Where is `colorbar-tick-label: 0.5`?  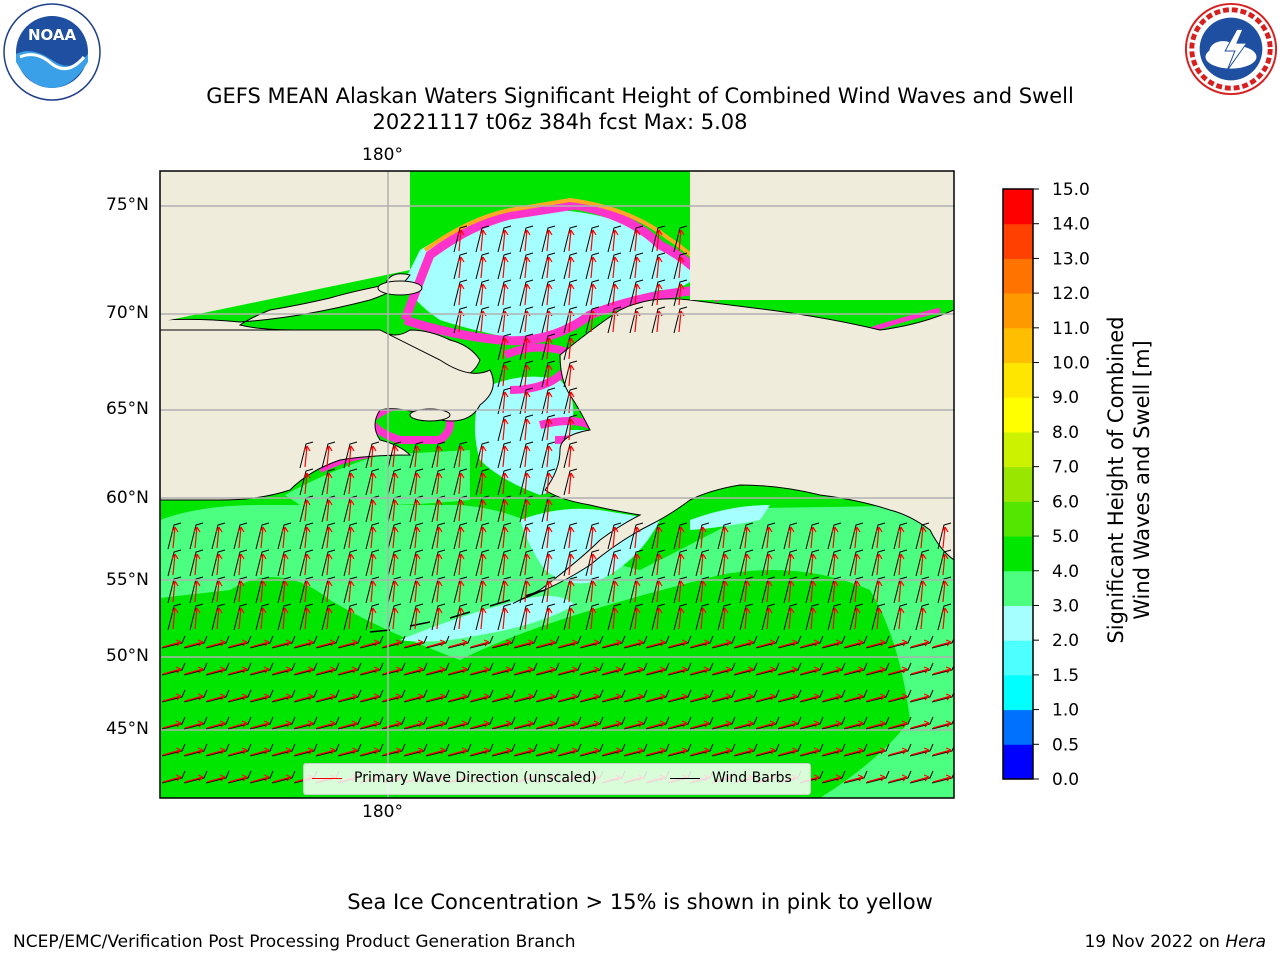
colorbar-tick-label: 0.5 is located at coordinates (1065, 745).